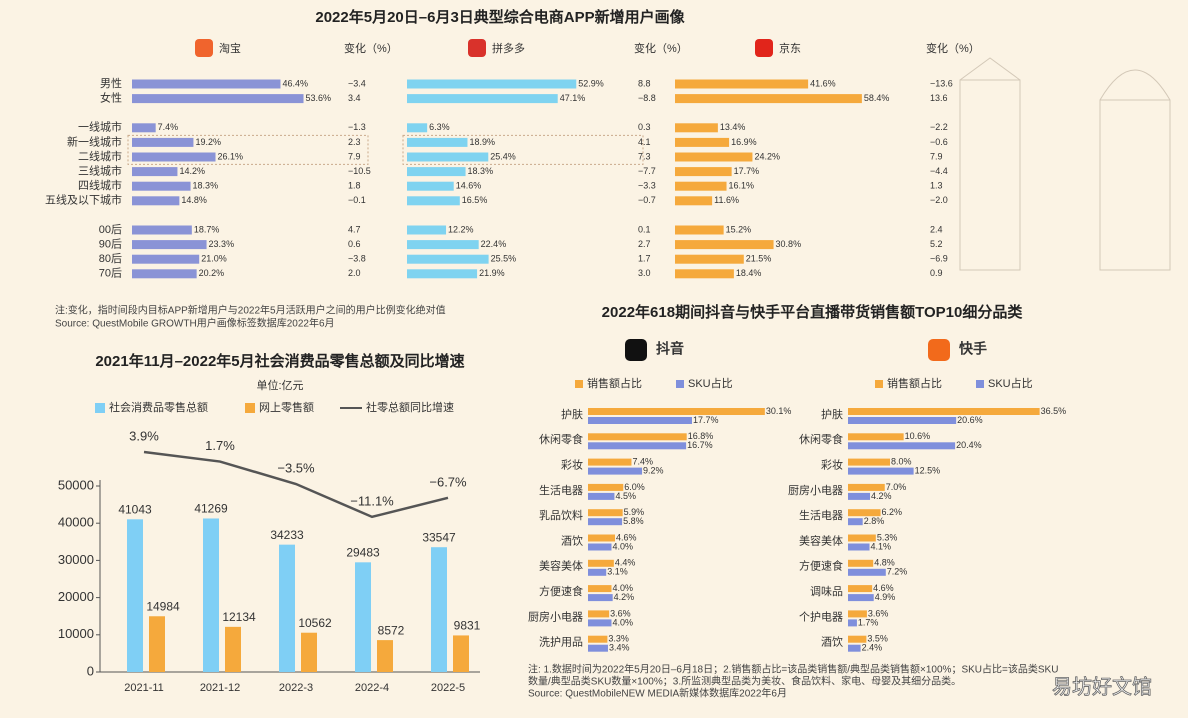 The width and height of the screenshot is (1188, 718). What do you see at coordinates (359, 171) in the screenshot?
I see `change-label: −10.5` at bounding box center [359, 171].